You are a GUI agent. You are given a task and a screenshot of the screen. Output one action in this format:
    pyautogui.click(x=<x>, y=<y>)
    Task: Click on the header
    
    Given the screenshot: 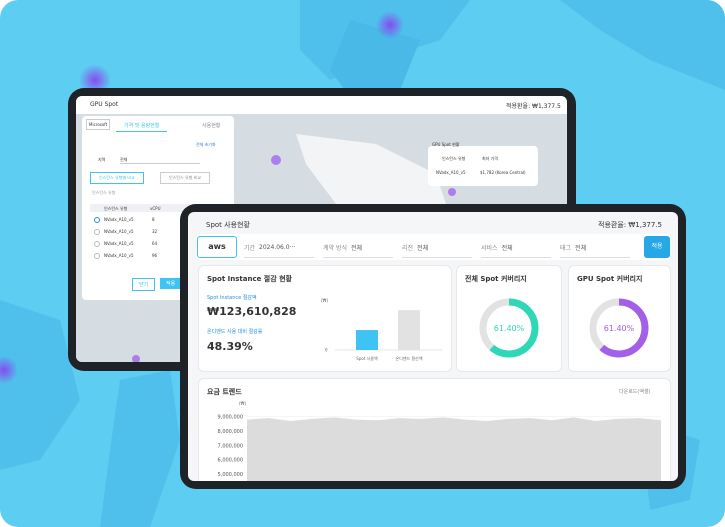 What is the action you would take?
    pyautogui.click(x=321, y=105)
    